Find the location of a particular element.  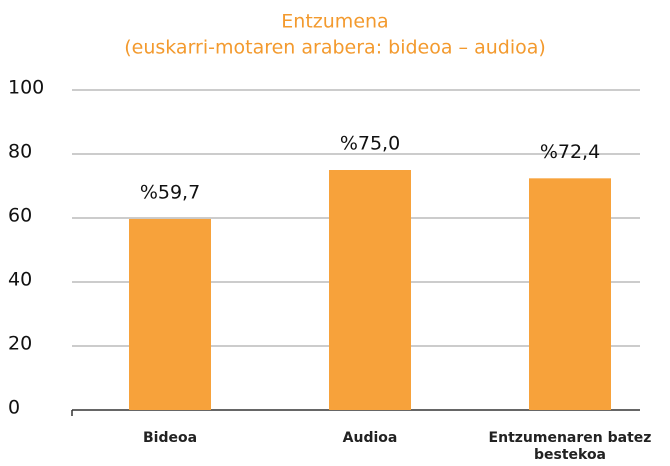

value-label: %59,7 is located at coordinates (170, 192).